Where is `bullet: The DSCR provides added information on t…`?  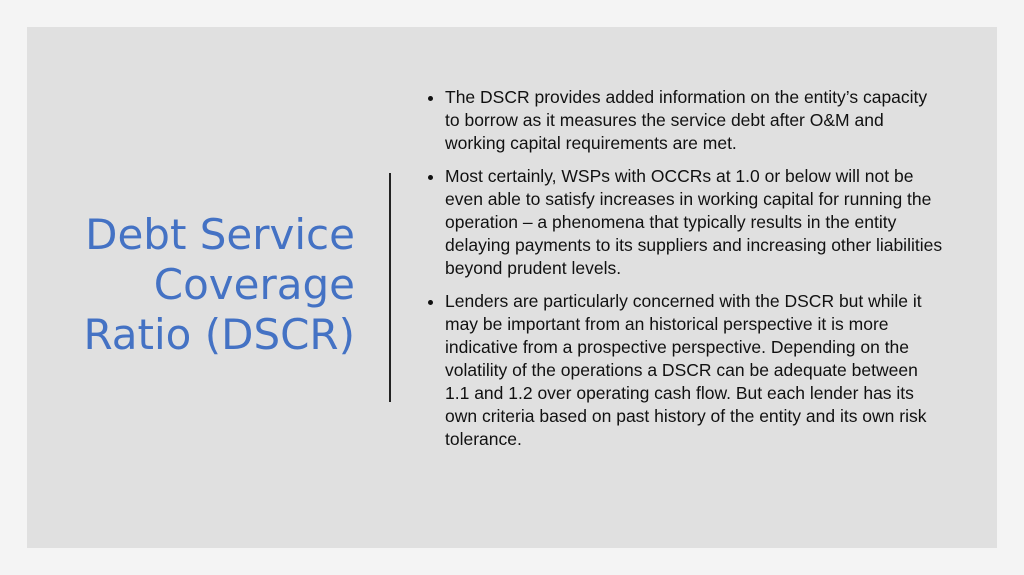 bullet: The DSCR provides added information on t… is located at coordinates (695, 120).